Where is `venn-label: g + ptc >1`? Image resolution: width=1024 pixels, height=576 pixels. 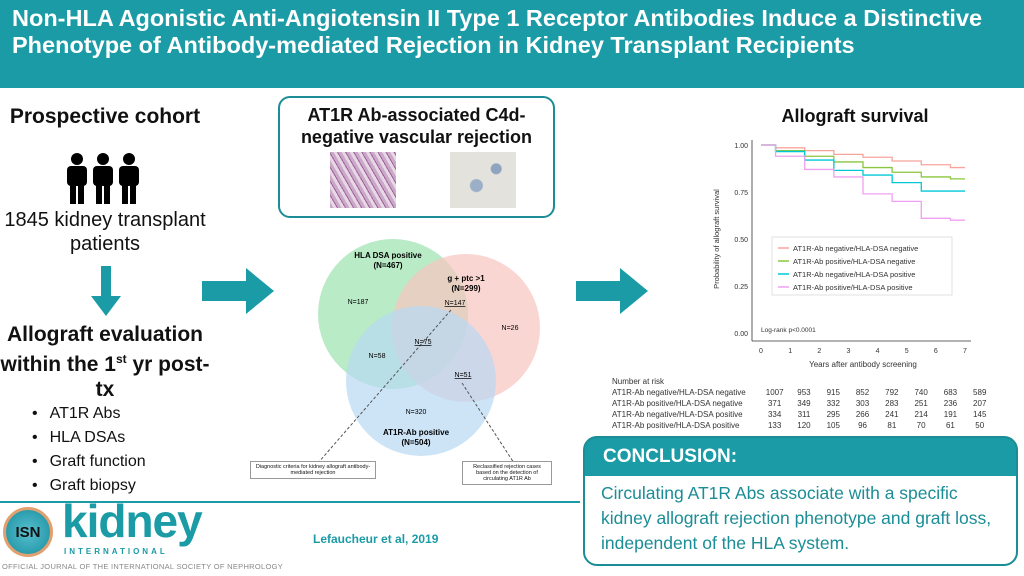
venn-label: g + ptc >1 is located at coordinates (466, 278).